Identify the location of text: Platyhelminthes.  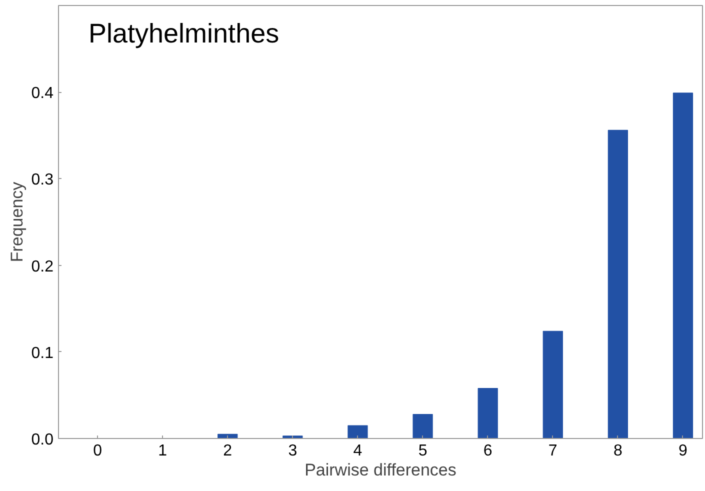
(184, 33).